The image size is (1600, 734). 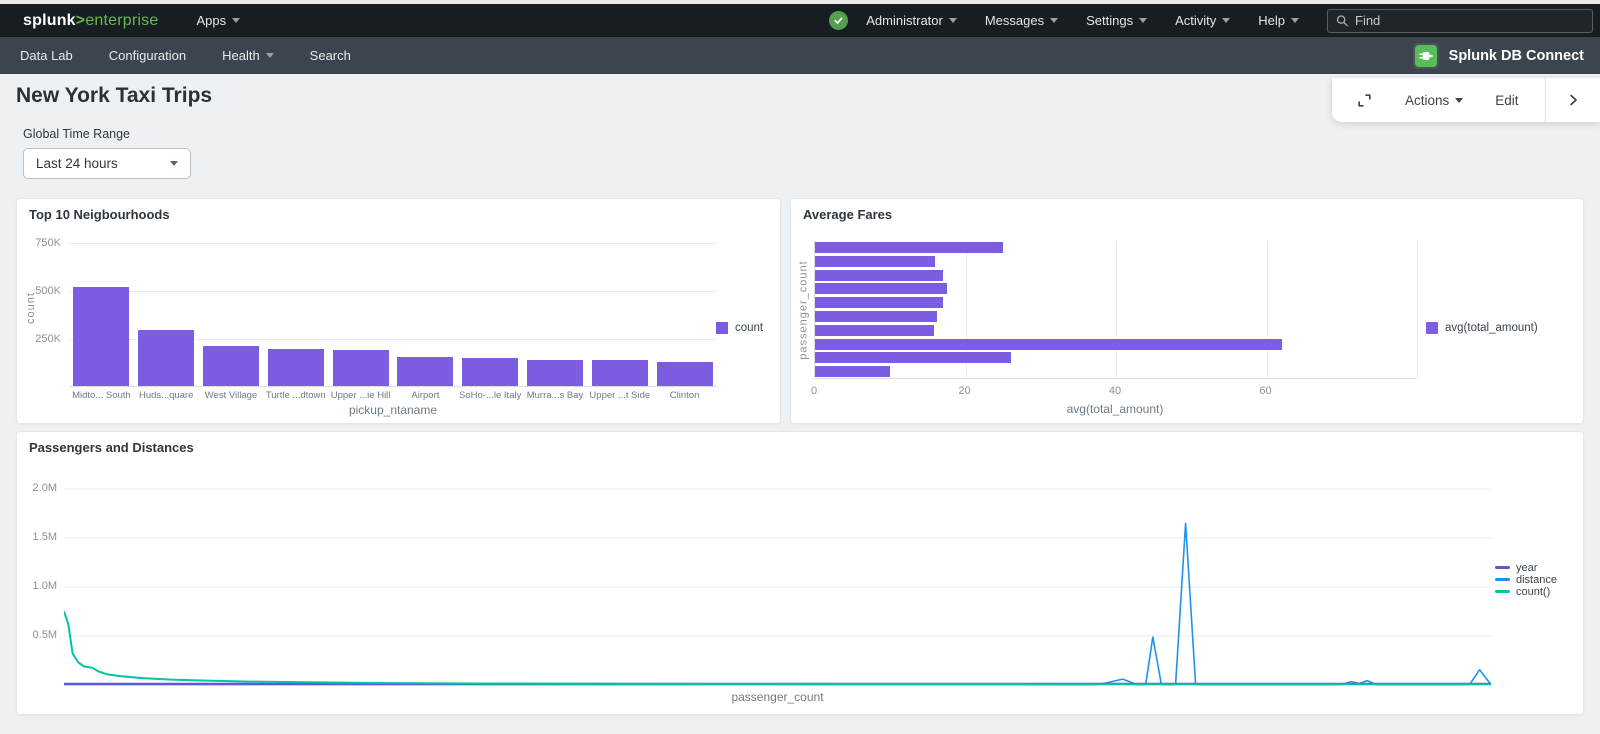 I want to click on nav-item-configuration: Configuration, so click(x=147, y=55).